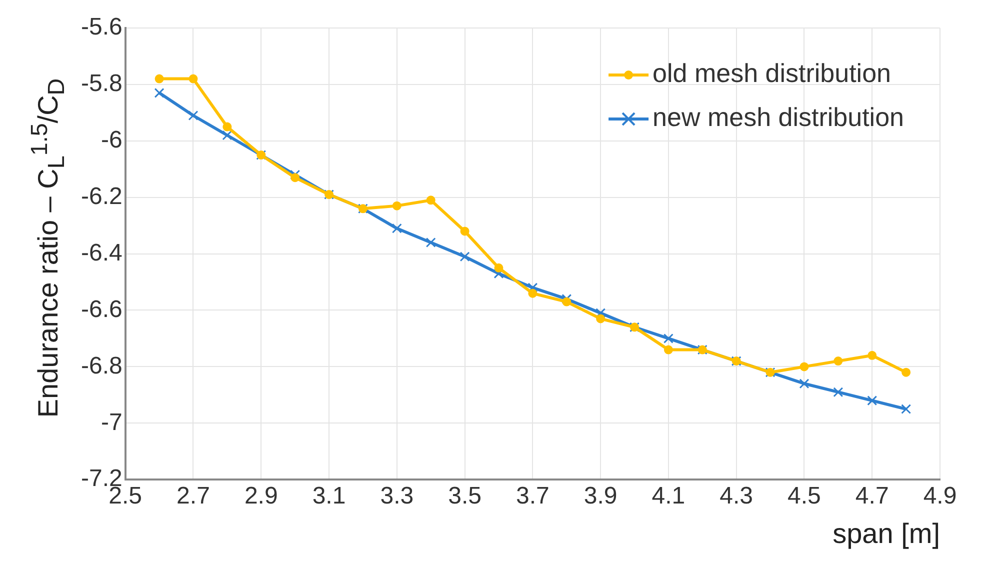 The image size is (988, 570). What do you see at coordinates (940, 496) in the screenshot?
I see `x-tick-label: 4.9` at bounding box center [940, 496].